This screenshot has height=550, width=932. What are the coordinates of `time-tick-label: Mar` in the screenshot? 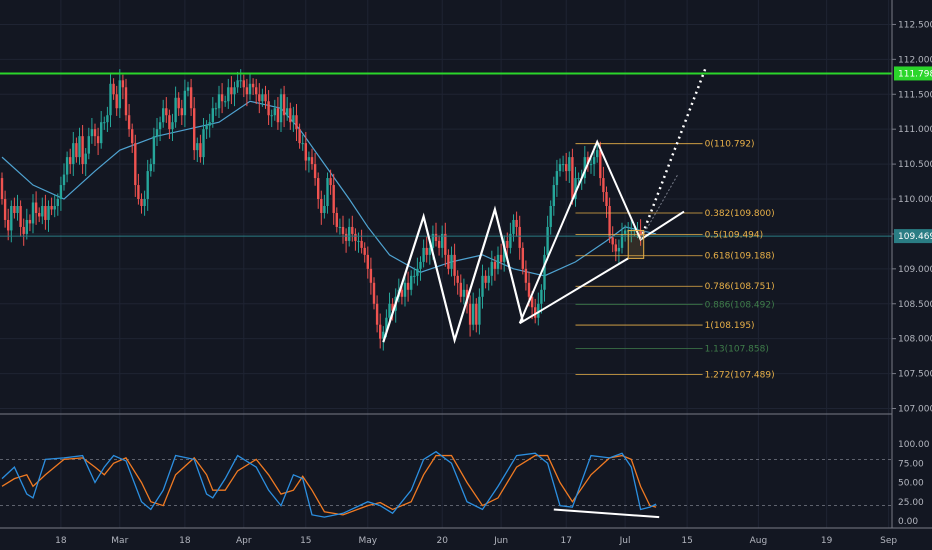 It's located at (119, 541).